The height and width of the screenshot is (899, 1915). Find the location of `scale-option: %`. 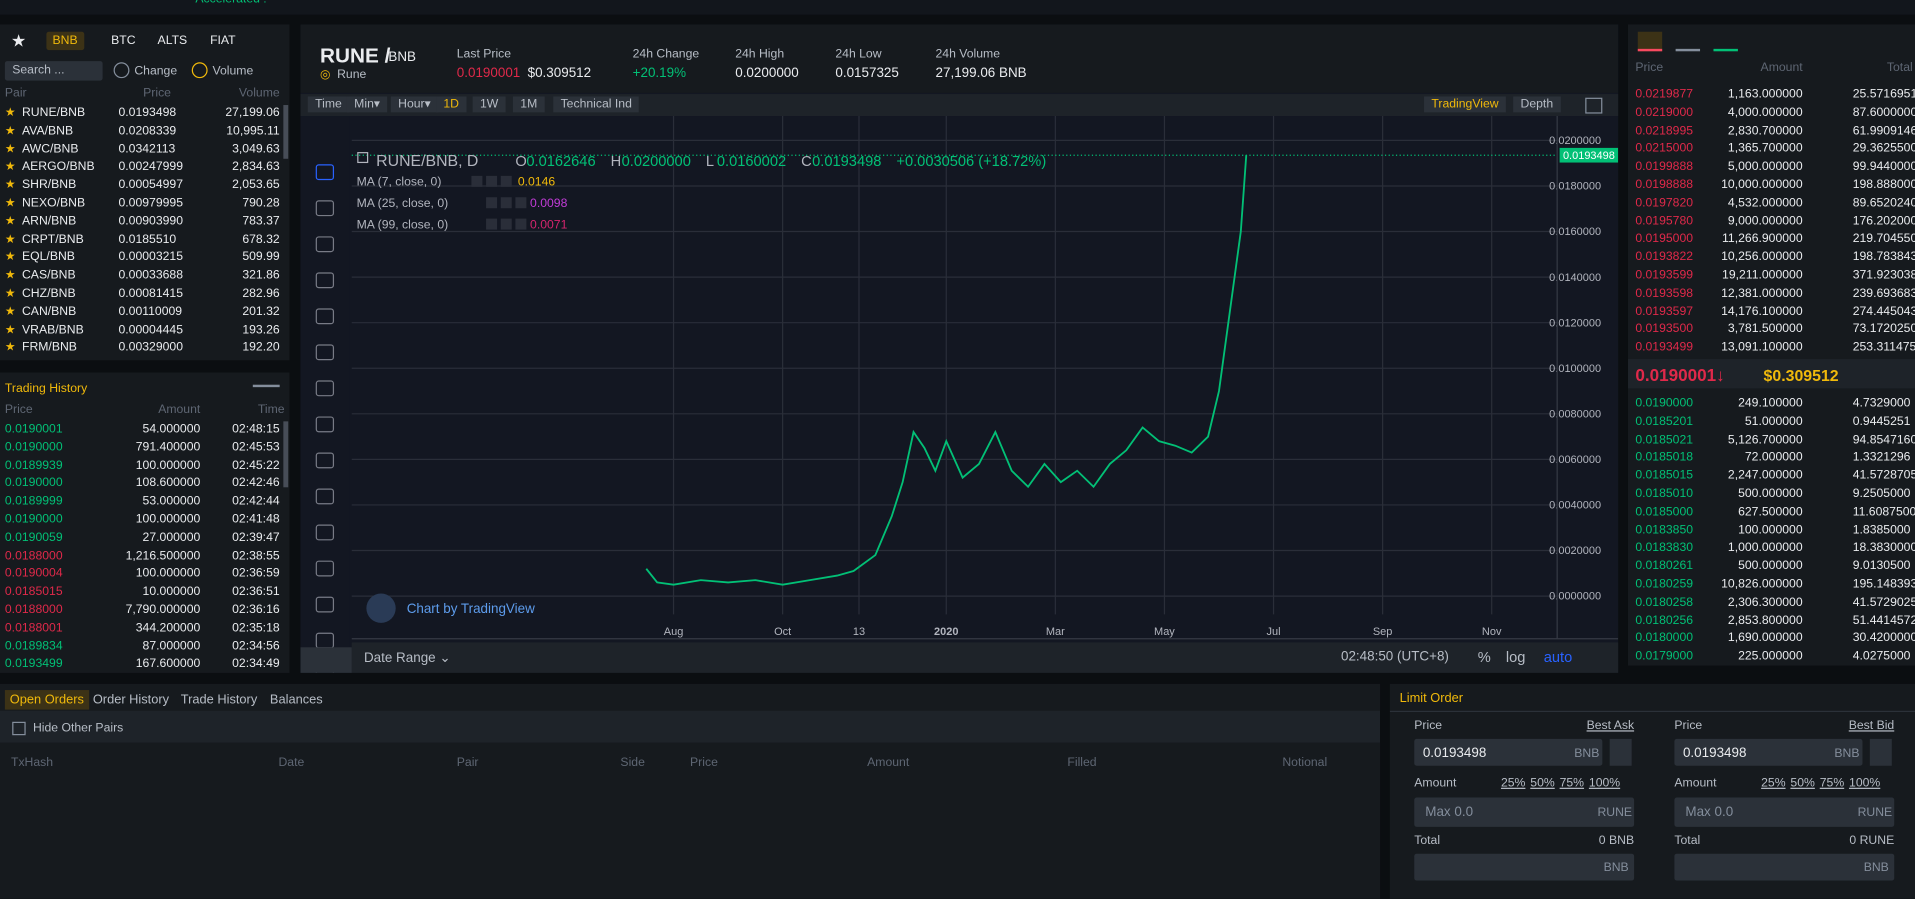

scale-option: % is located at coordinates (1484, 657).